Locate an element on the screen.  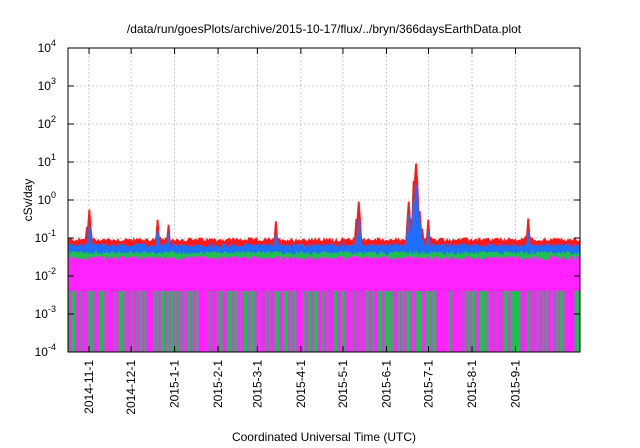
x-tick-label: 2015-8-1 is located at coordinates (472, 384).